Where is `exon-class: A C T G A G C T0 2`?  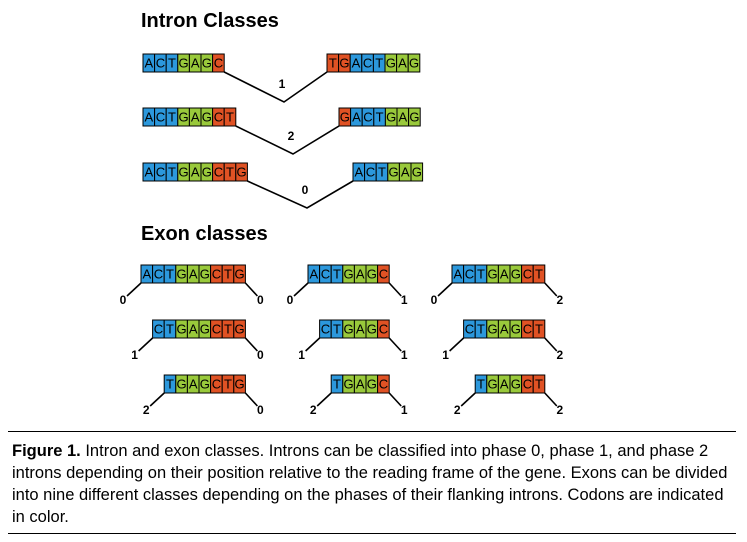
exon-class: A C T G A G C T0 2 is located at coordinates (497, 285).